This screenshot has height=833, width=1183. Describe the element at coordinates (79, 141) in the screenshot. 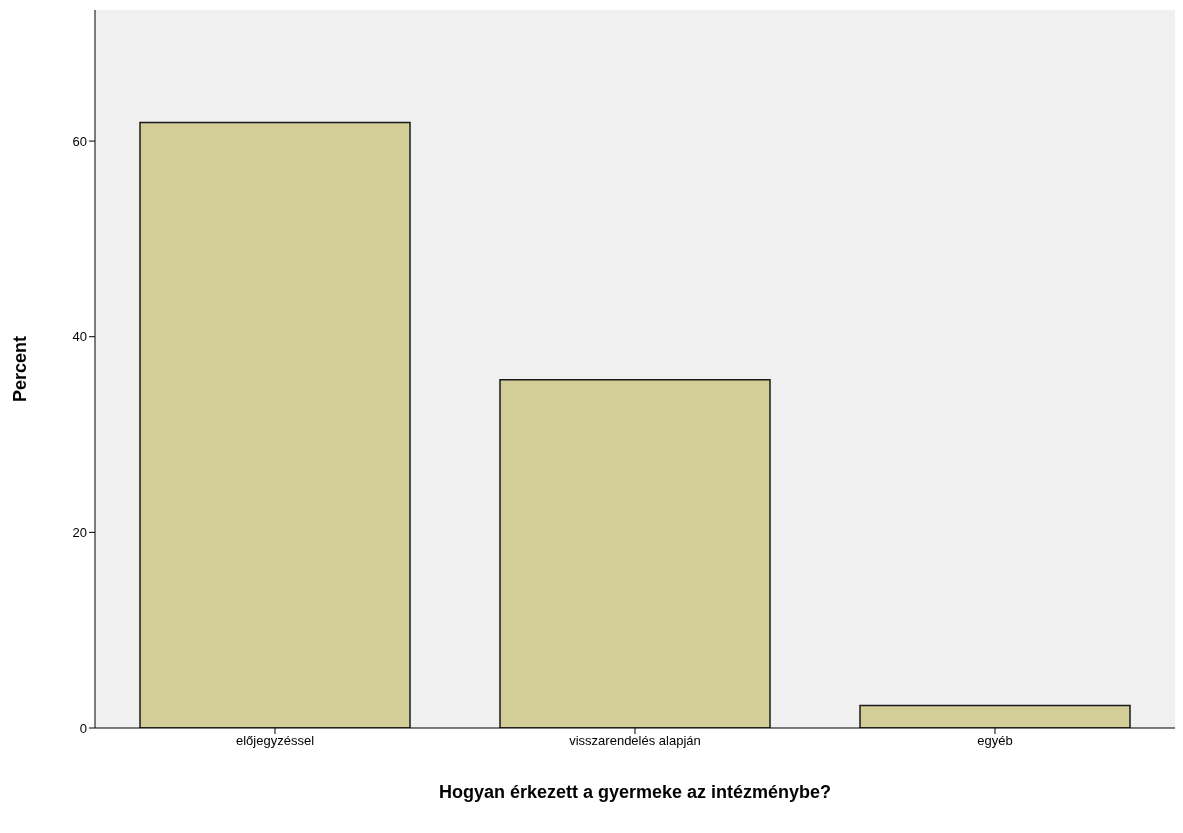

I see `y-tick-label: 60` at that location.